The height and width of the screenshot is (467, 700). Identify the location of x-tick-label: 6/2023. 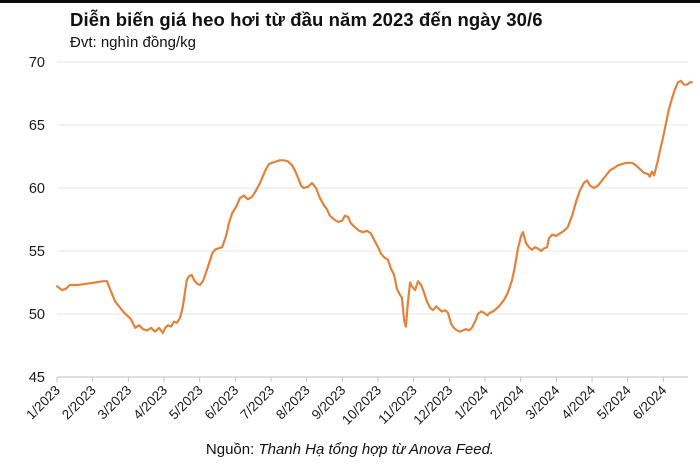
(222, 403).